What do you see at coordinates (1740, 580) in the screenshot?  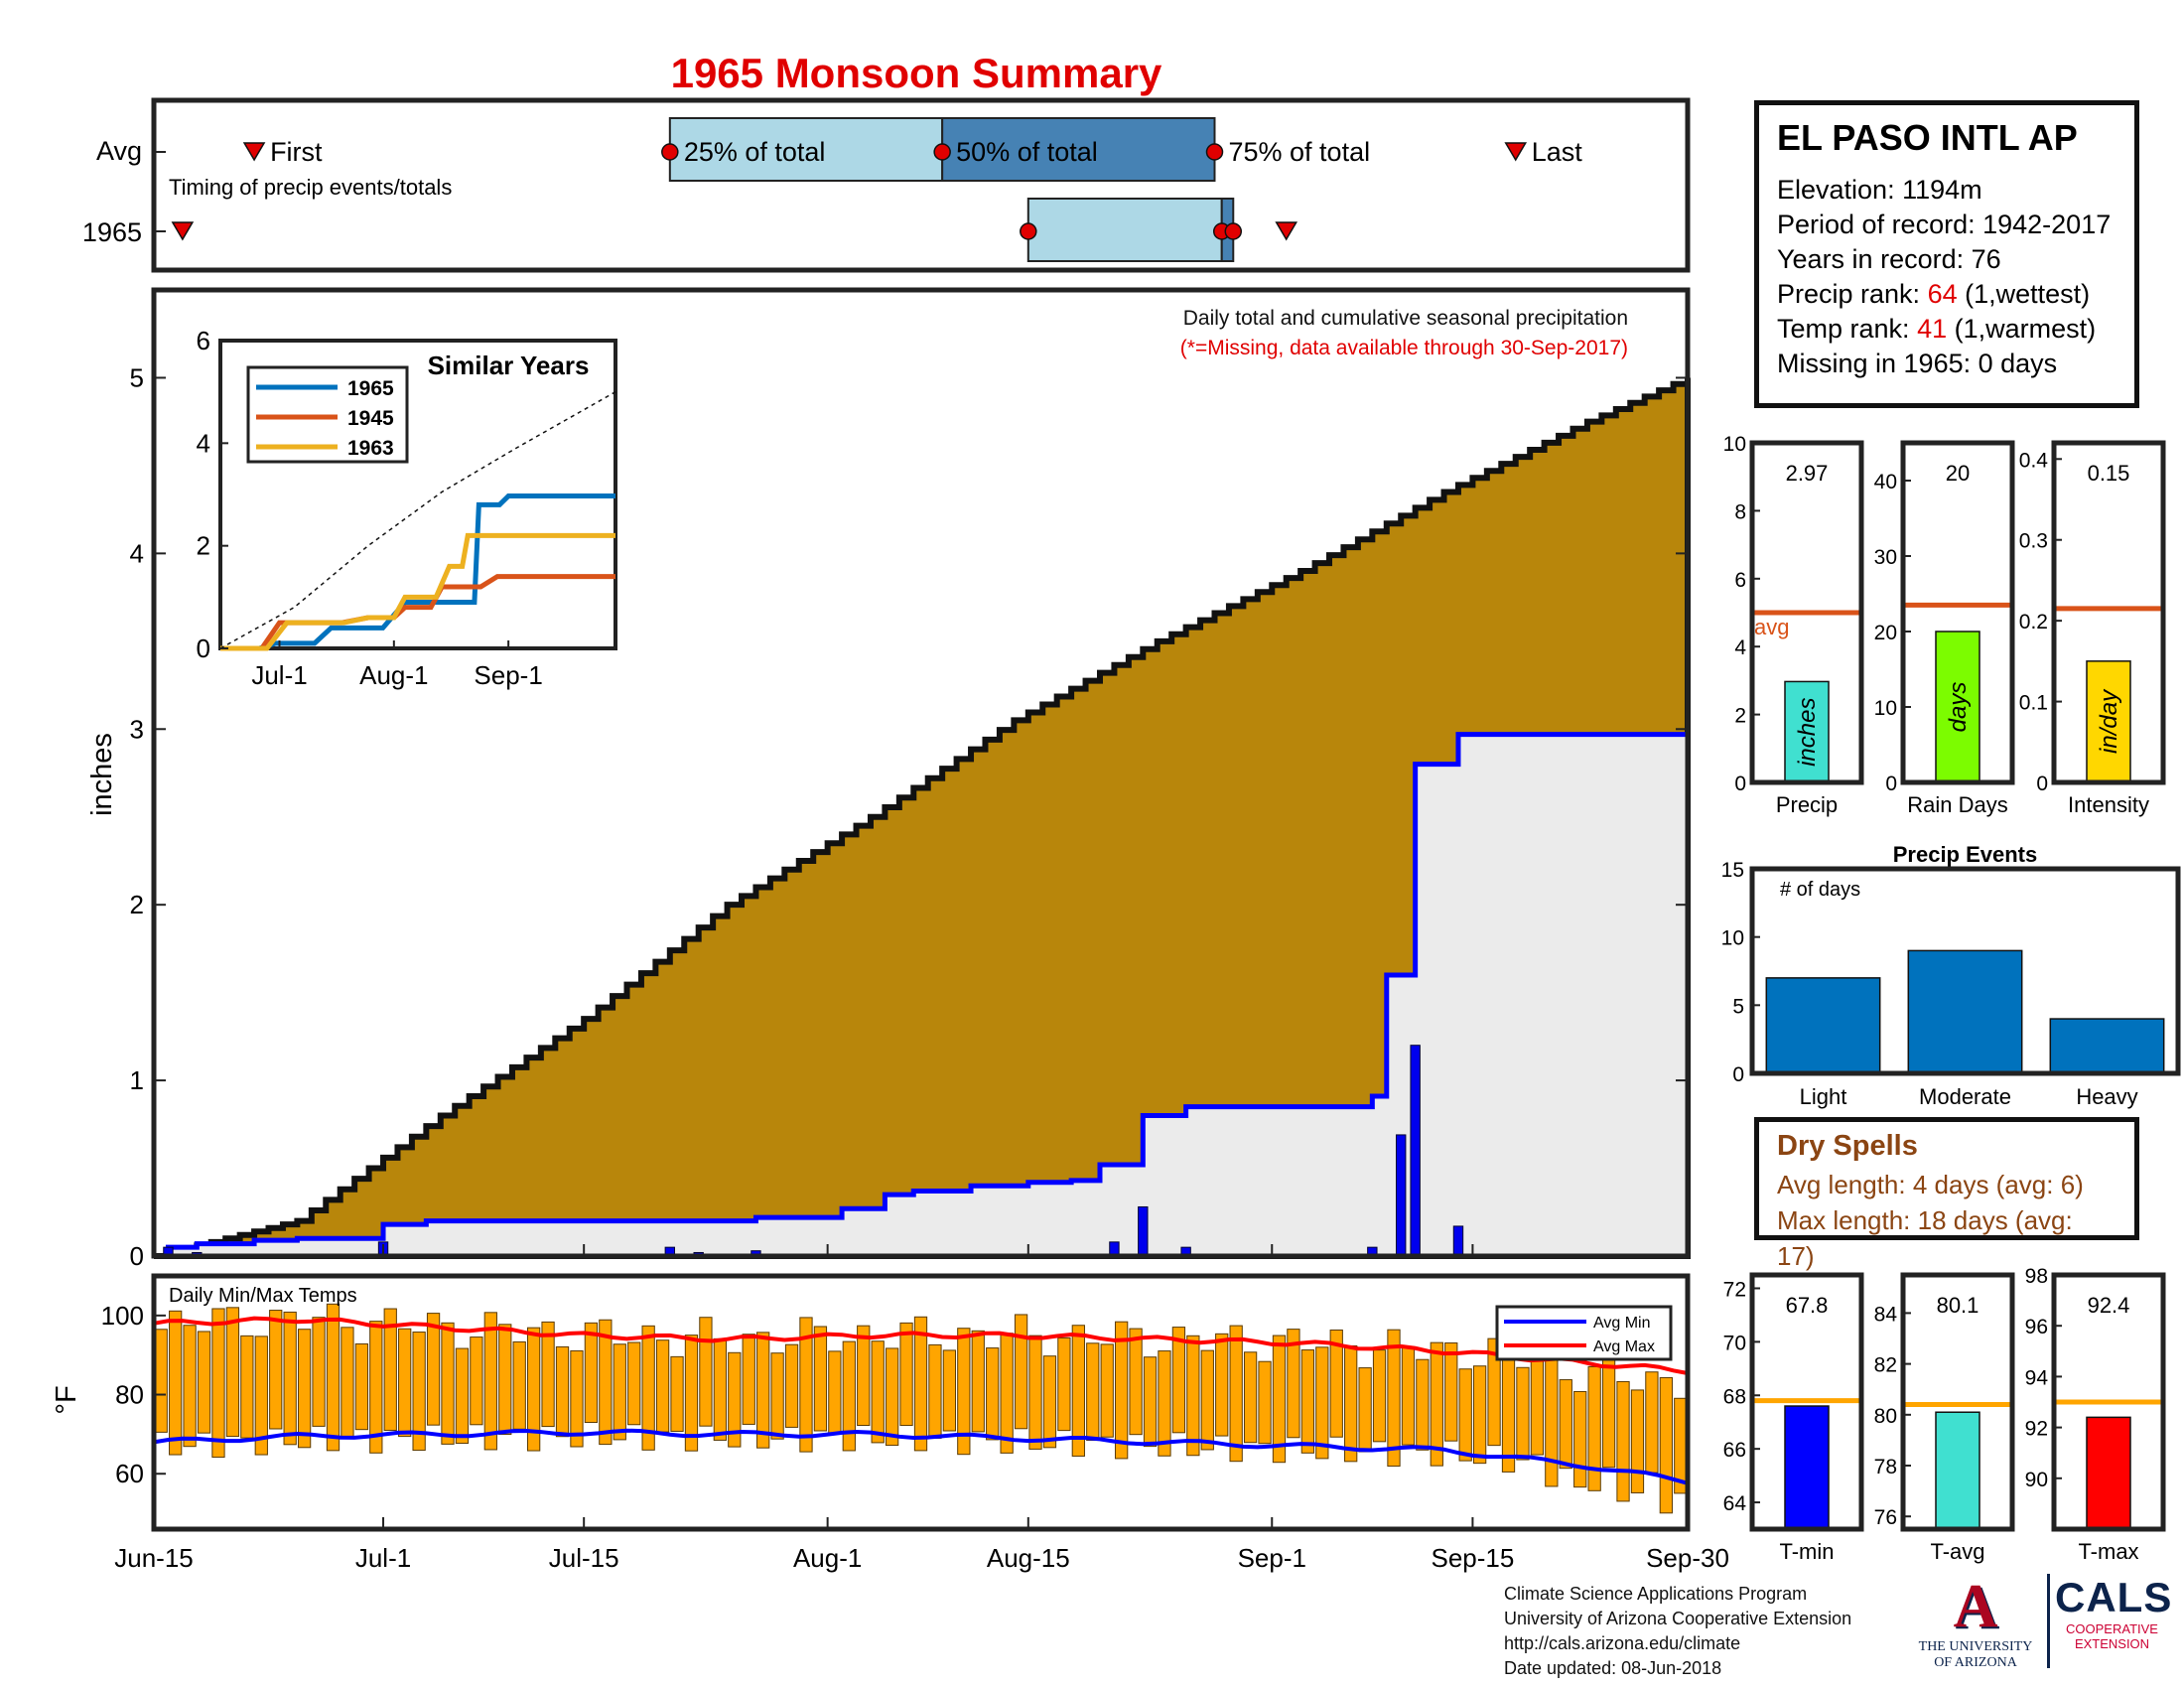 I see `stat-ytick-label: 6` at bounding box center [1740, 580].